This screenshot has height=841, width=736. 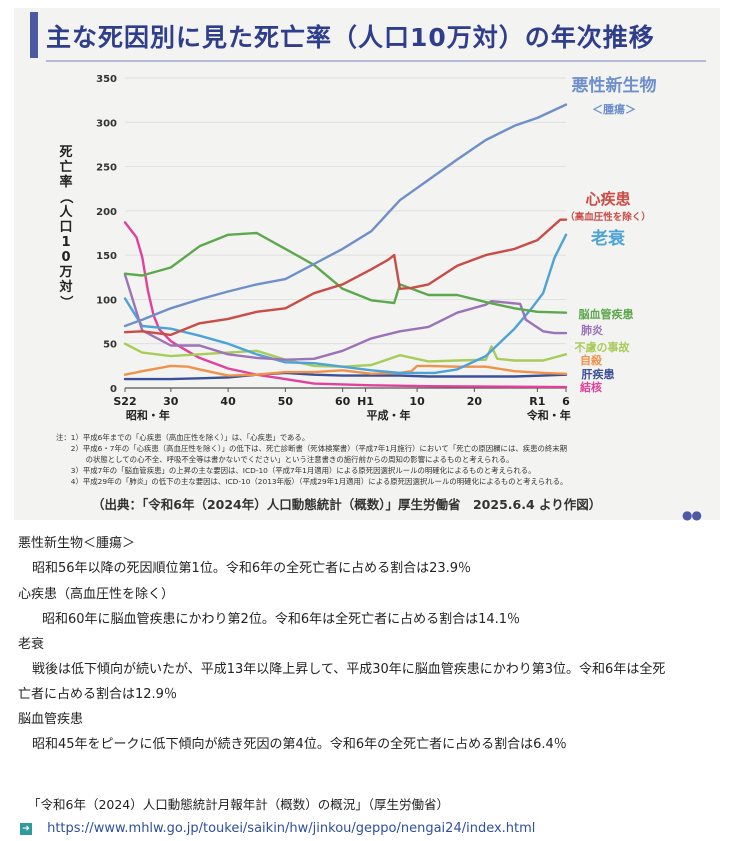 I want to click on note-line: 注：1）平成6年までの「心疾患（高血圧性を除く）」は、「心疾患」である。, so click(x=183, y=437).